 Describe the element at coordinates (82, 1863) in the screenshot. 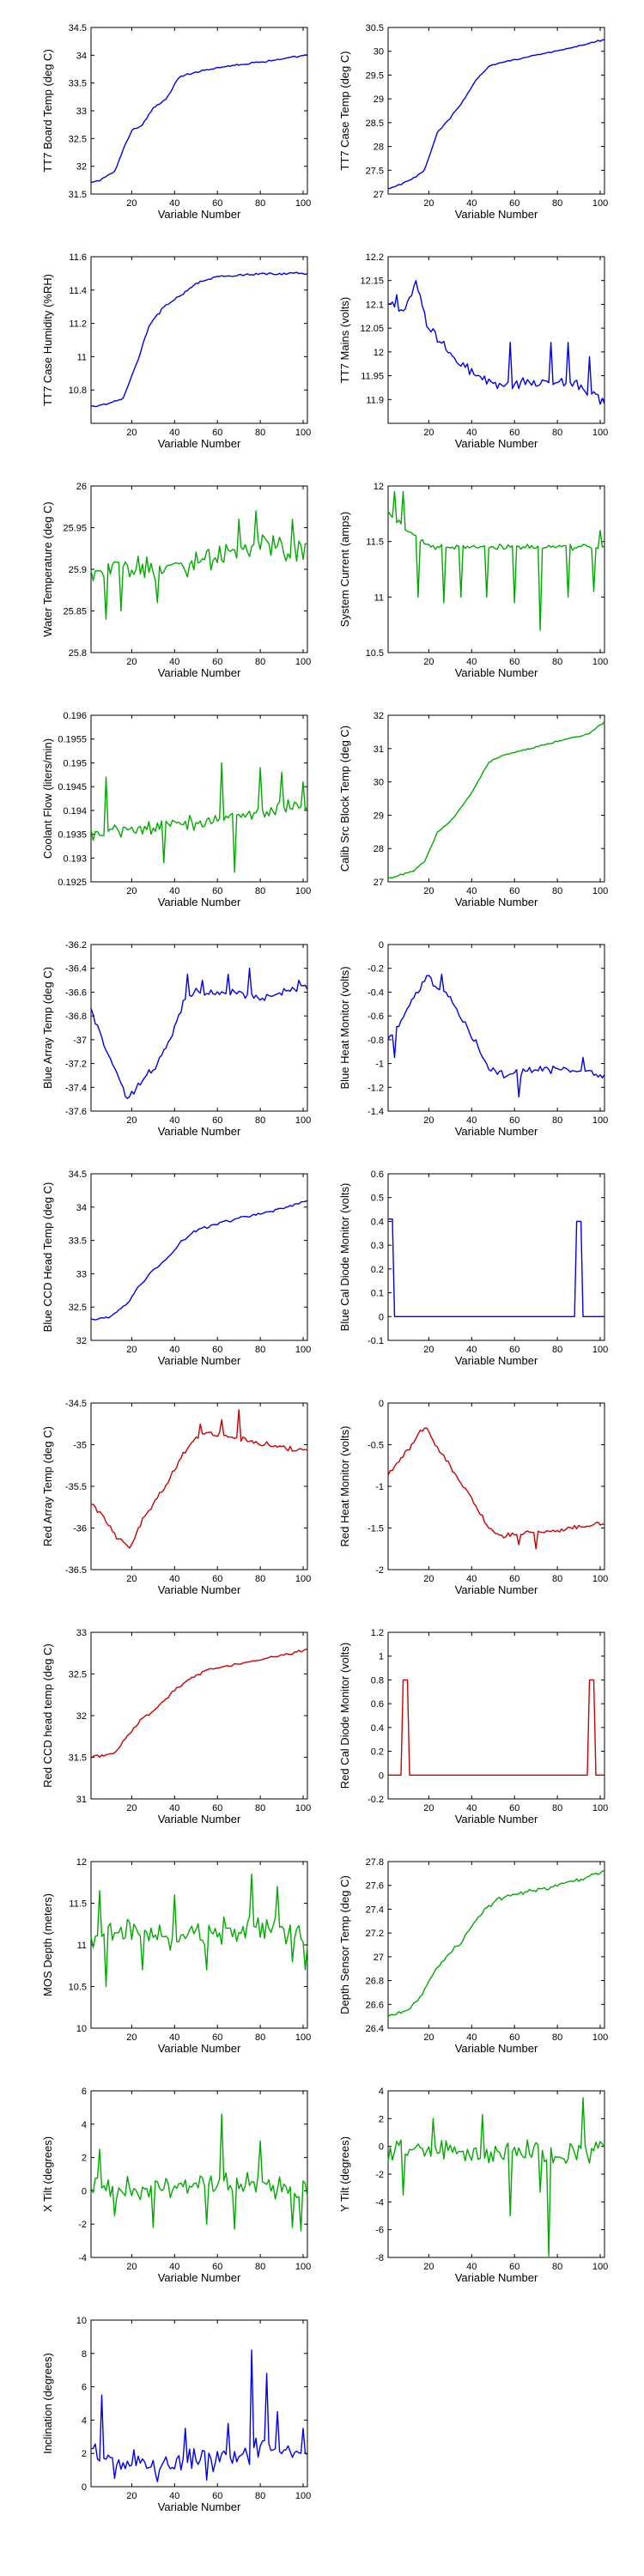

I see `y-tick-label: 12` at that location.